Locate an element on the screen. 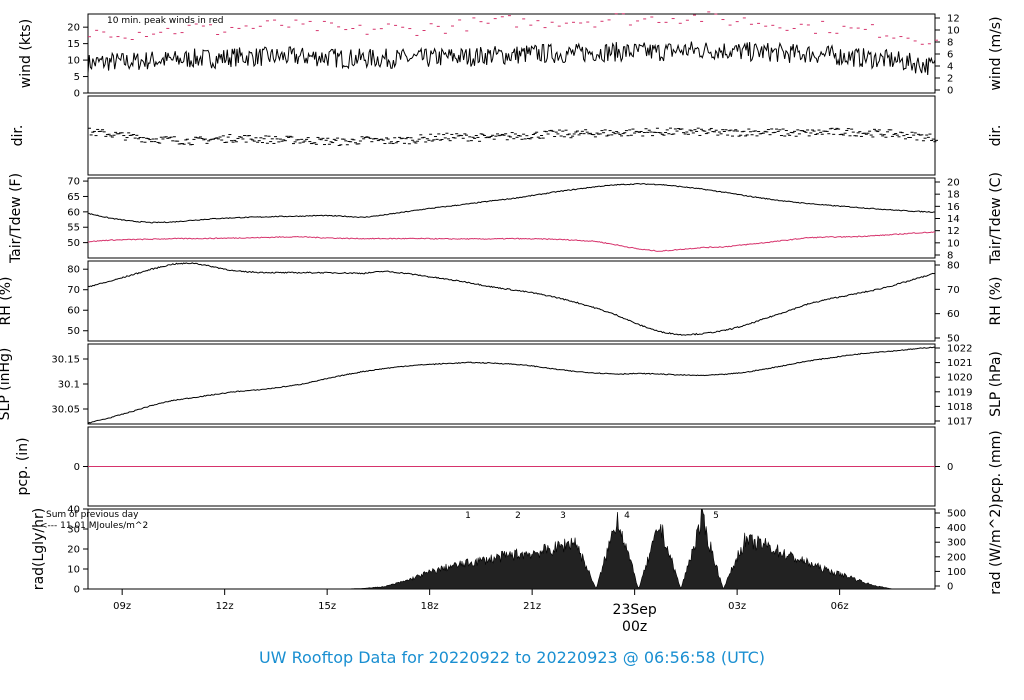 The height and width of the screenshot is (700, 1024). ytick-label: 65 is located at coordinates (73, 197).